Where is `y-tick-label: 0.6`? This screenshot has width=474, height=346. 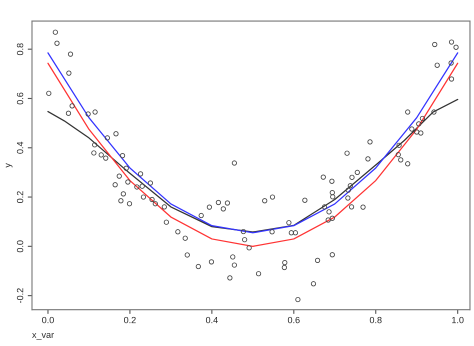
y-tick-label: 0.6 is located at coordinates (20, 98).